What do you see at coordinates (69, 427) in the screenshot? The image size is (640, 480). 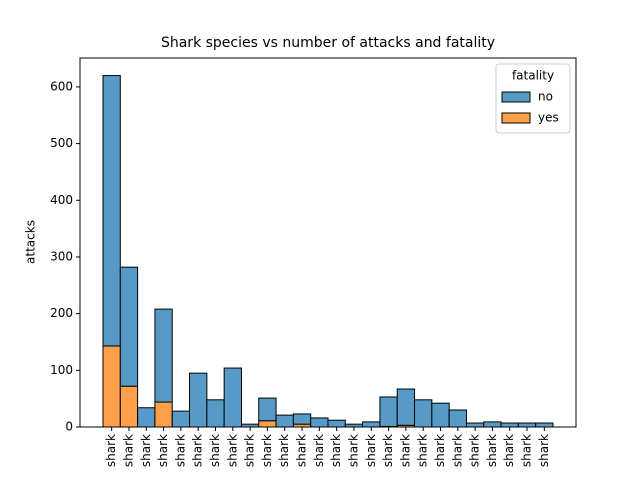 I see `y-tick-label: 0` at bounding box center [69, 427].